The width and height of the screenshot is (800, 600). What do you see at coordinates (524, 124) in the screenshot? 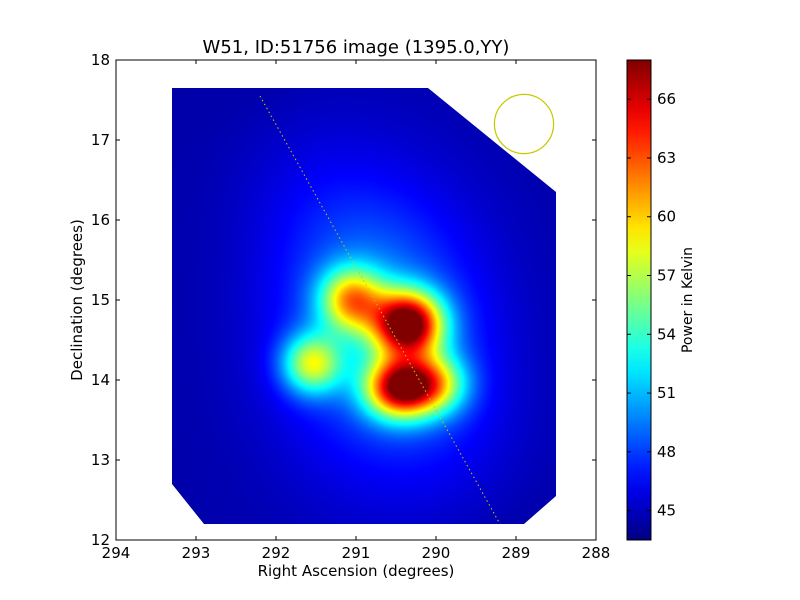
I see `beam-circle` at bounding box center [524, 124].